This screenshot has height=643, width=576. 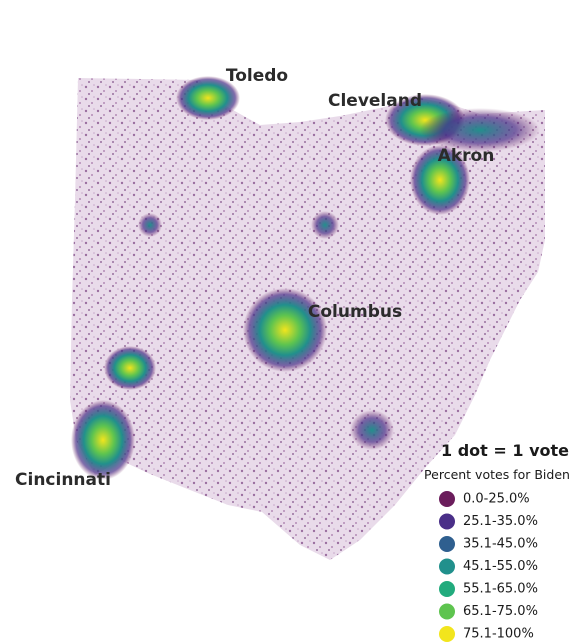 What do you see at coordinates (500, 521) in the screenshot?
I see `legend-label: 25.1-35.0%` at bounding box center [500, 521].